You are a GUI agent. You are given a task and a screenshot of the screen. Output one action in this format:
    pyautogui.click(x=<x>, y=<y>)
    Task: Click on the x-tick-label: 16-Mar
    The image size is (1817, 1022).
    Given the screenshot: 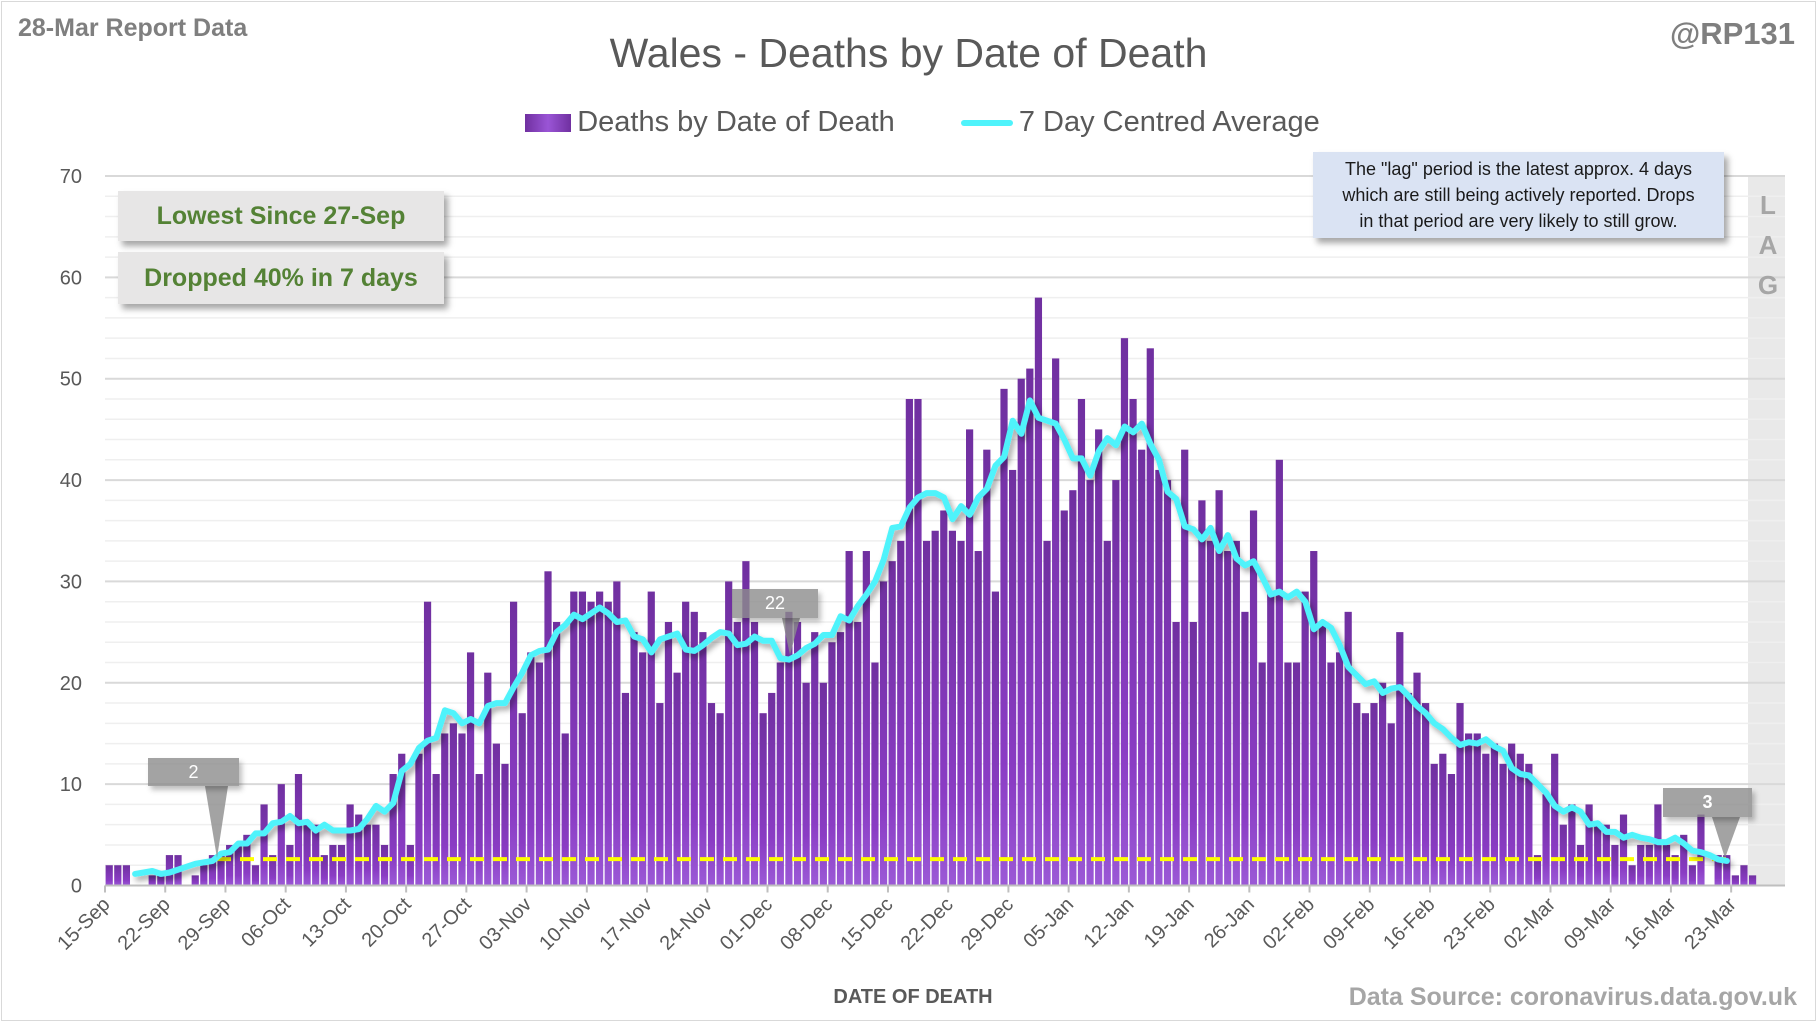 What is the action you would take?
    pyautogui.click(x=1650, y=923)
    